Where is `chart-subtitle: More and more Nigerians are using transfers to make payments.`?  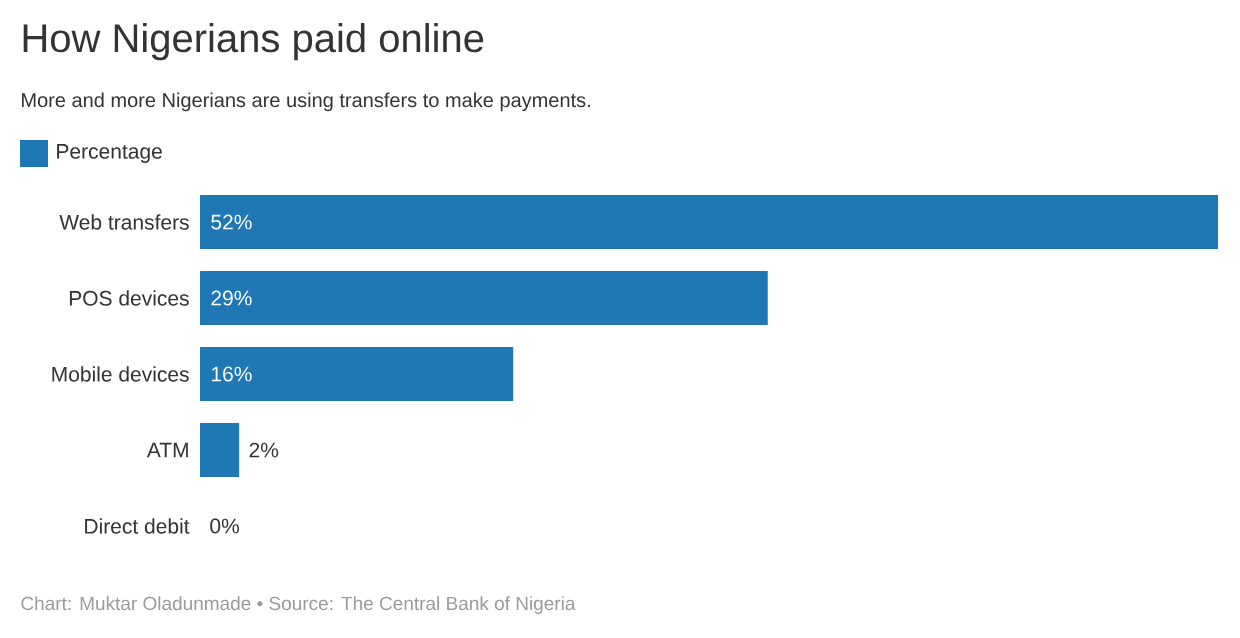 chart-subtitle: More and more Nigerians are using transfers to make payments. is located at coordinates (306, 102).